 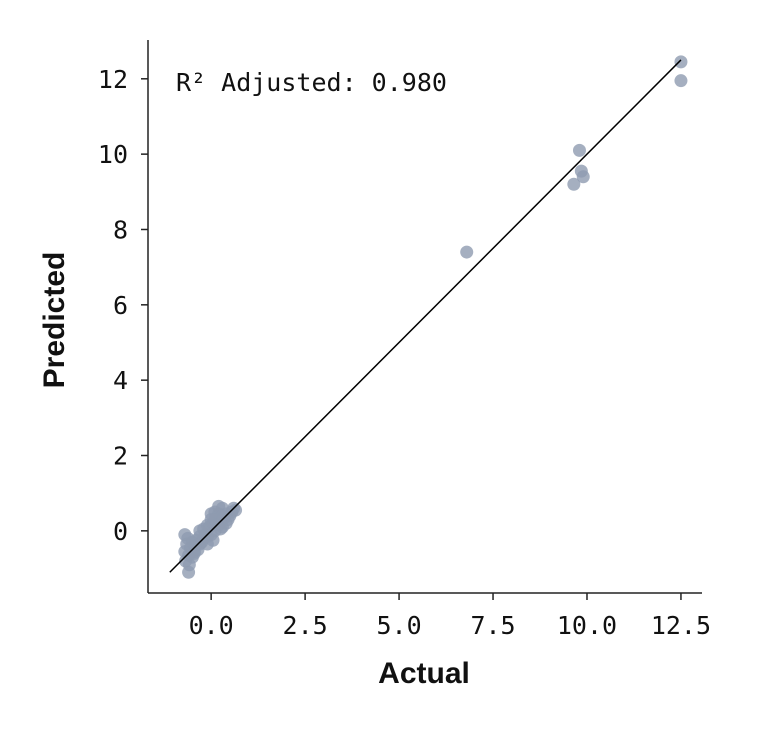 What do you see at coordinates (120, 456) in the screenshot?
I see `y-tick-label: 2` at bounding box center [120, 456].